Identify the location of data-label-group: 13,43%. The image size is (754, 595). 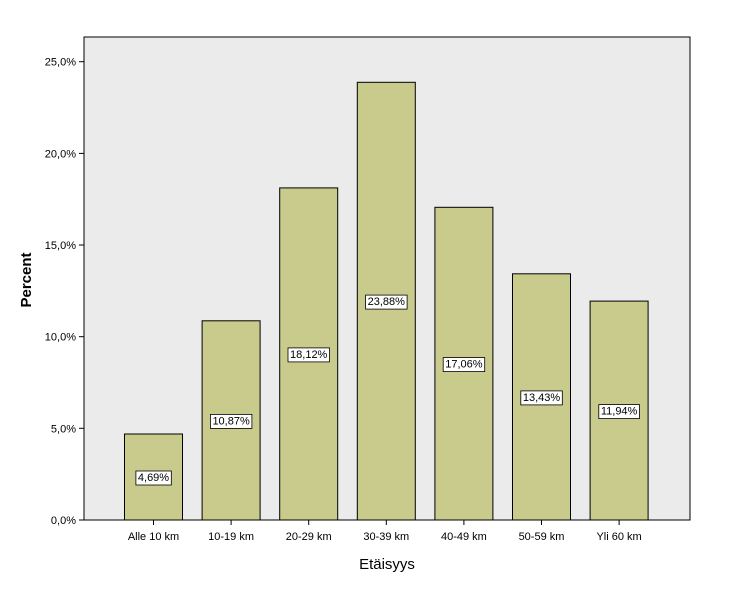
(541, 398).